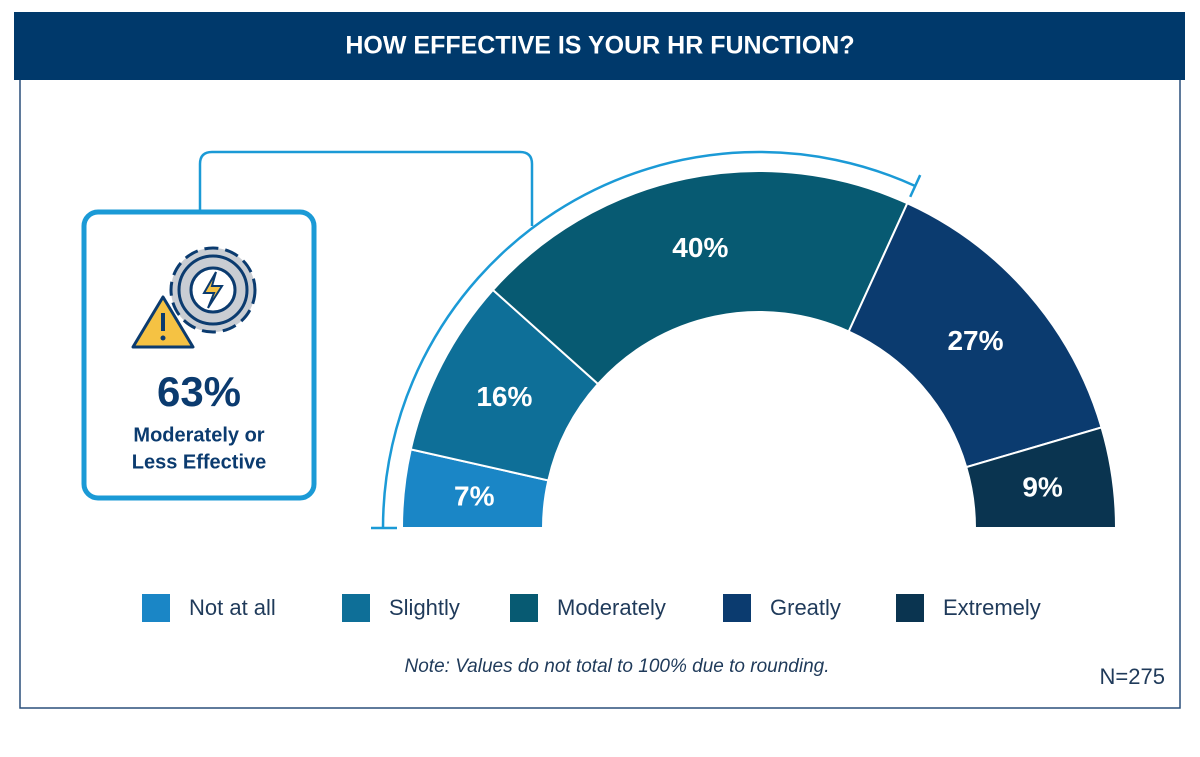  Describe the element at coordinates (915, 186) in the screenshot. I see `bracket-tick` at that location.